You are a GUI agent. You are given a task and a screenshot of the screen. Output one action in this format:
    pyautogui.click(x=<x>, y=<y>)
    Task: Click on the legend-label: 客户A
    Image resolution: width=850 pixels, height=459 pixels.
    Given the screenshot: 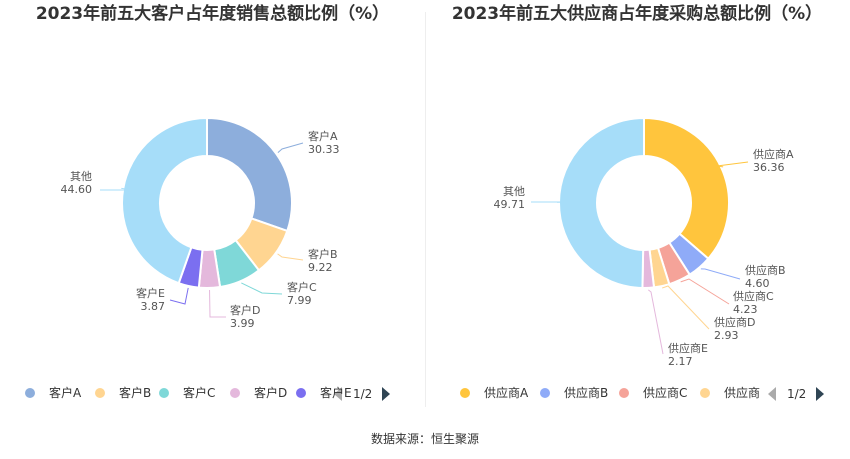 What is the action you would take?
    pyautogui.click(x=65, y=393)
    